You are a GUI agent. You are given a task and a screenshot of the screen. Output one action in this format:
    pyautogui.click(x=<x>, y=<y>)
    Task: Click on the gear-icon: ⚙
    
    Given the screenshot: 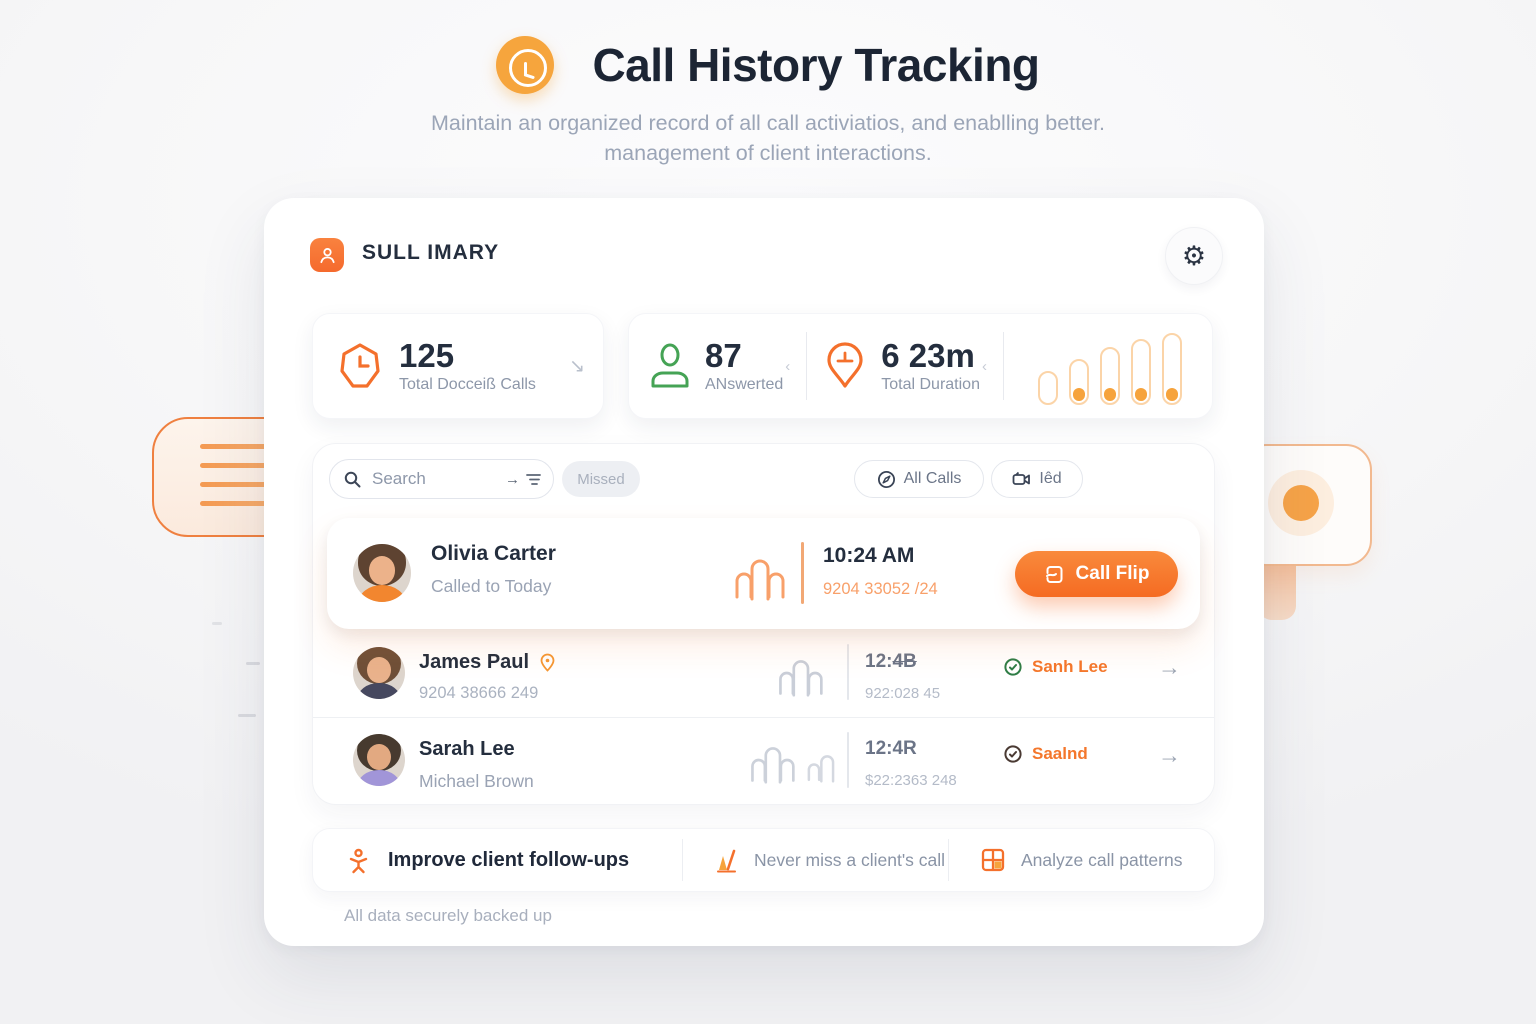 What is the action you would take?
    pyautogui.click(x=1194, y=255)
    